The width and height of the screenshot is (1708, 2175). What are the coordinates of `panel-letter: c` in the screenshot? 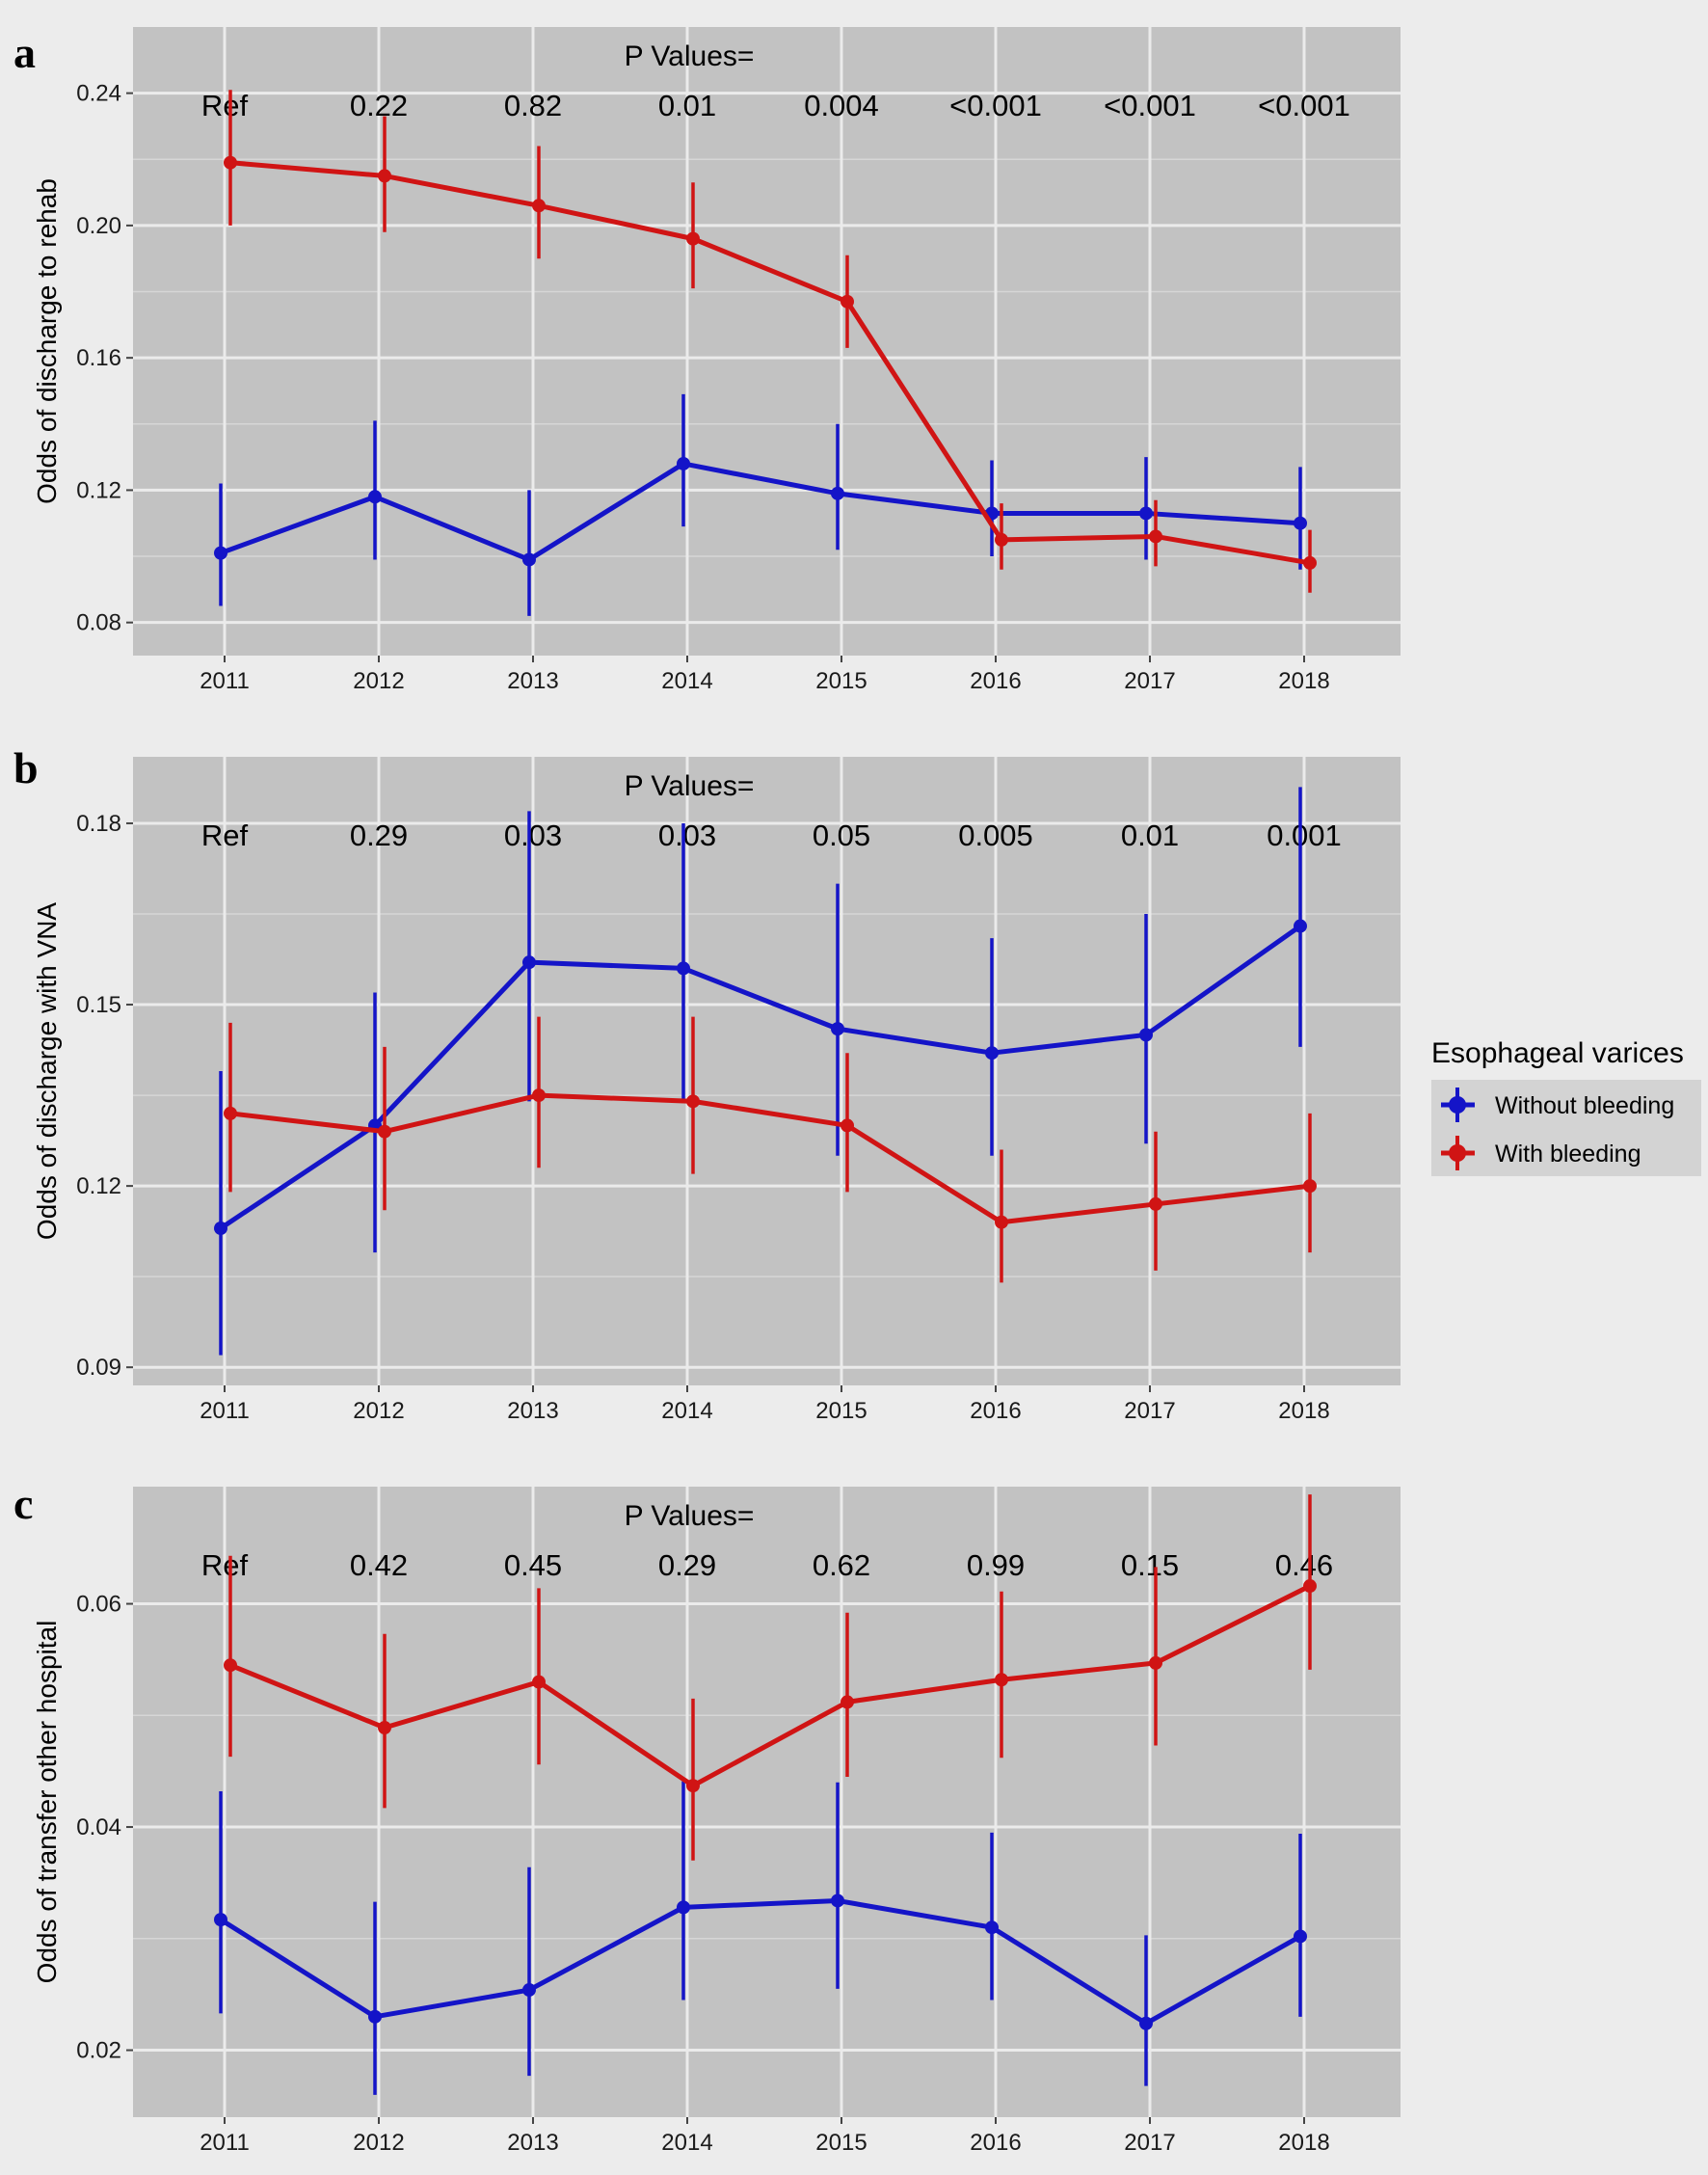 It's located at (23, 1503).